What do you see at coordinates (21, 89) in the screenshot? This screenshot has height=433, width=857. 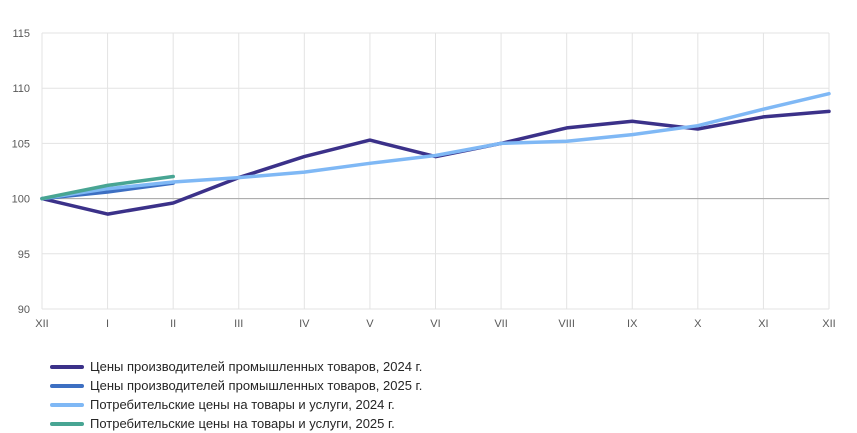 I see `y-tick-label: 110` at bounding box center [21, 89].